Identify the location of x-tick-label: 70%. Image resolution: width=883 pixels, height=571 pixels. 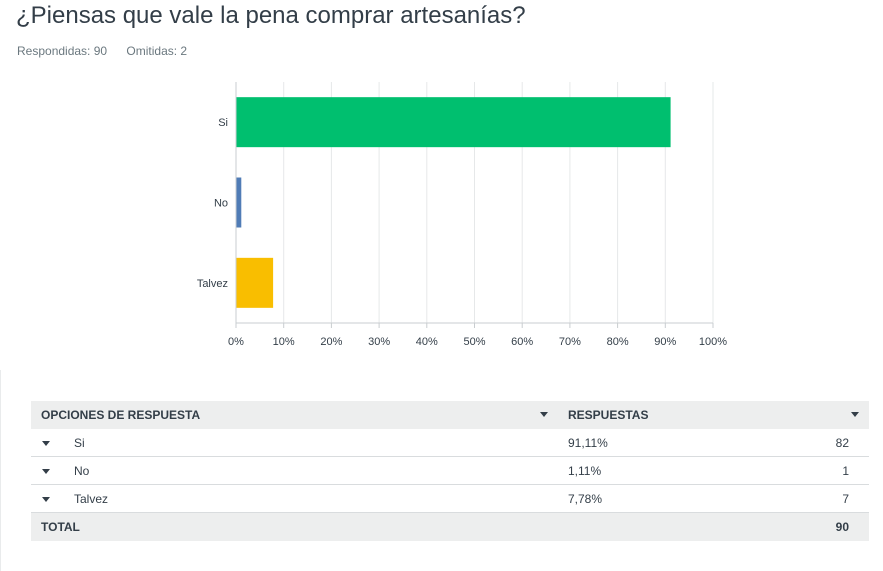
(570, 342).